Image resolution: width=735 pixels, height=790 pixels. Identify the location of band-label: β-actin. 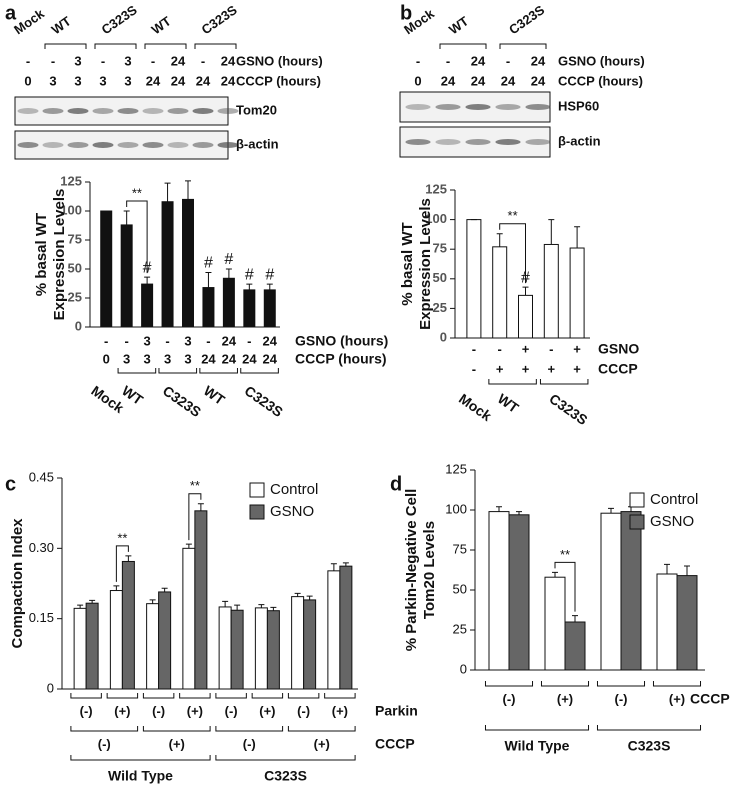
(579, 140).